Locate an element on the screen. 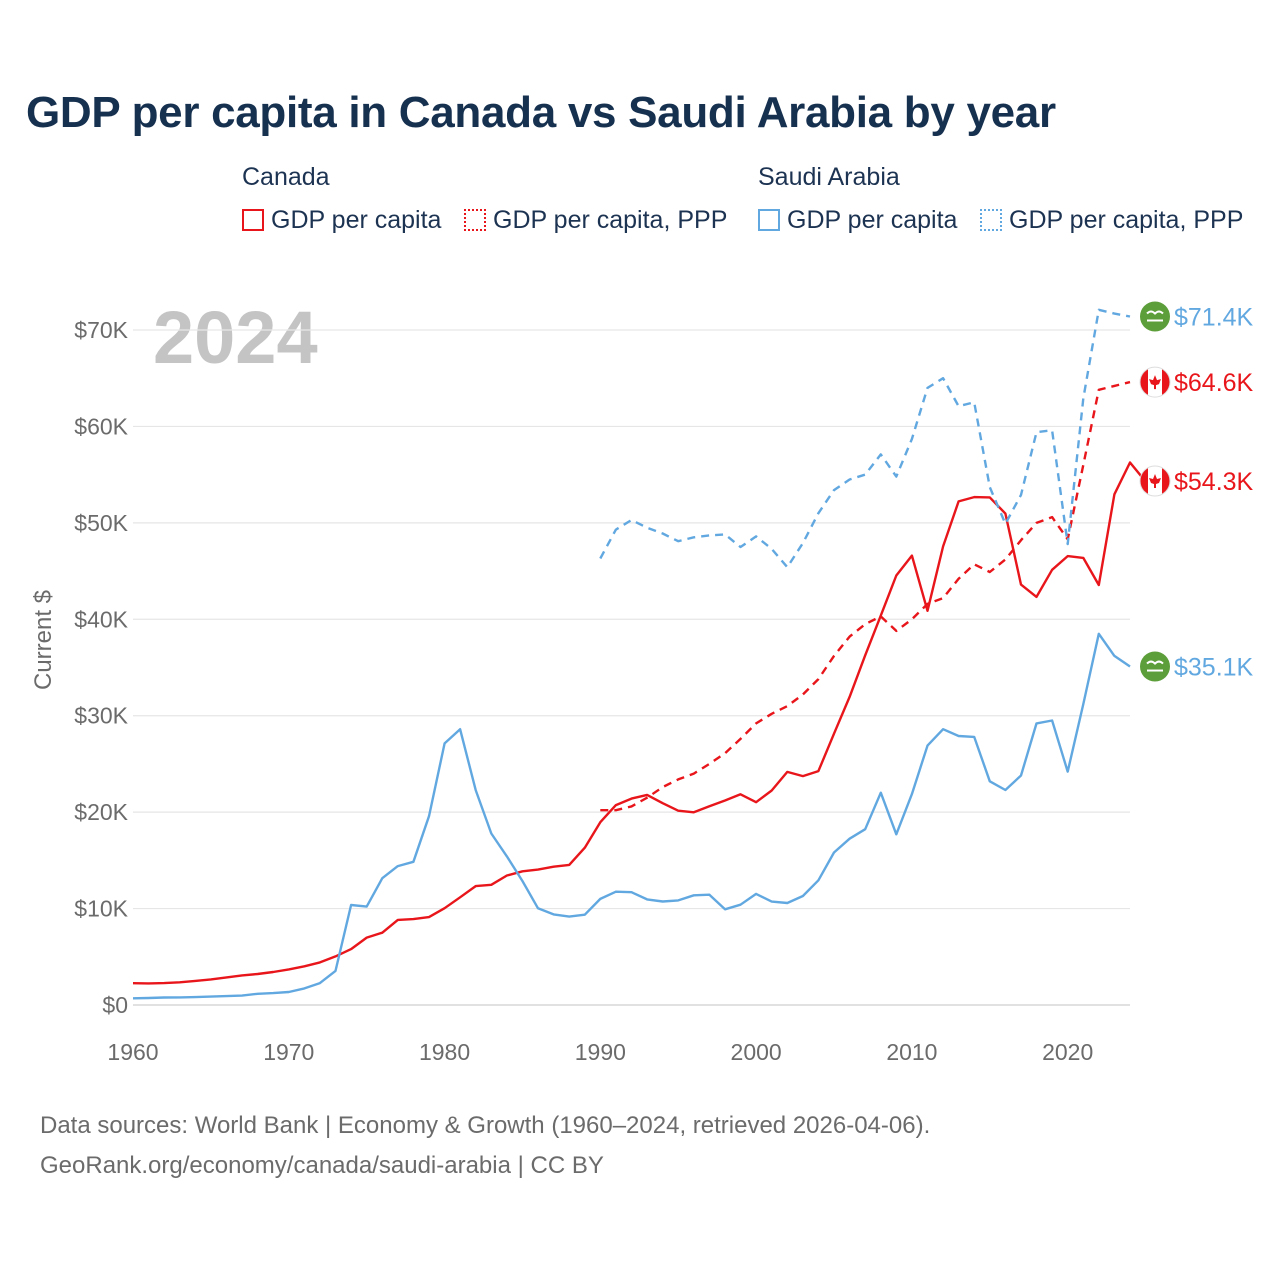 Image resolution: width=1280 pixels, height=1280 pixels. legend-swatch-solid-blue is located at coordinates (769, 220).